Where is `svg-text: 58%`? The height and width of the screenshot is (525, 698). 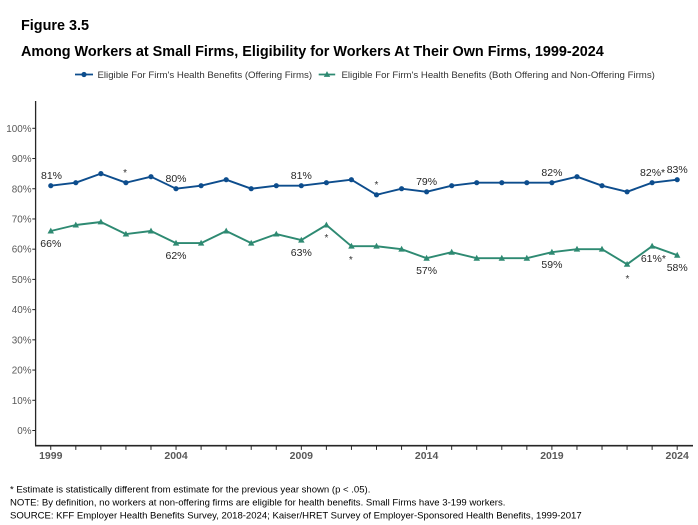
svg-text: 58% is located at coordinates (677, 268).